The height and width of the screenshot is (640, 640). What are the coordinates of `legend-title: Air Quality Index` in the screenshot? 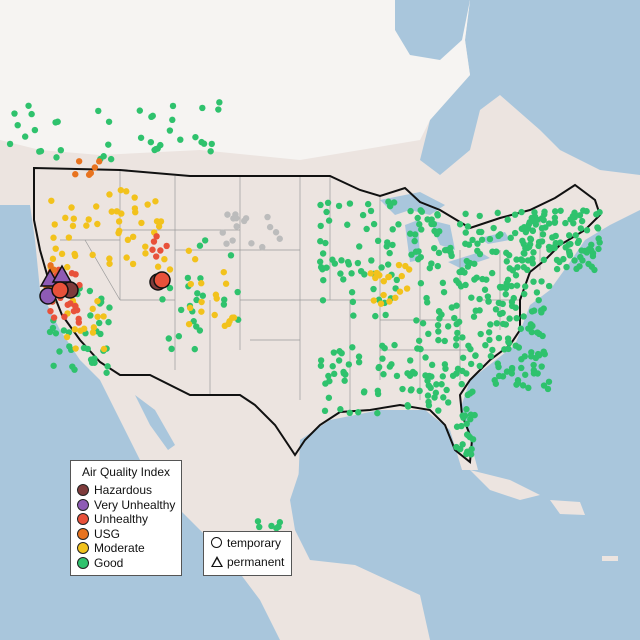 It's located at (126, 472).